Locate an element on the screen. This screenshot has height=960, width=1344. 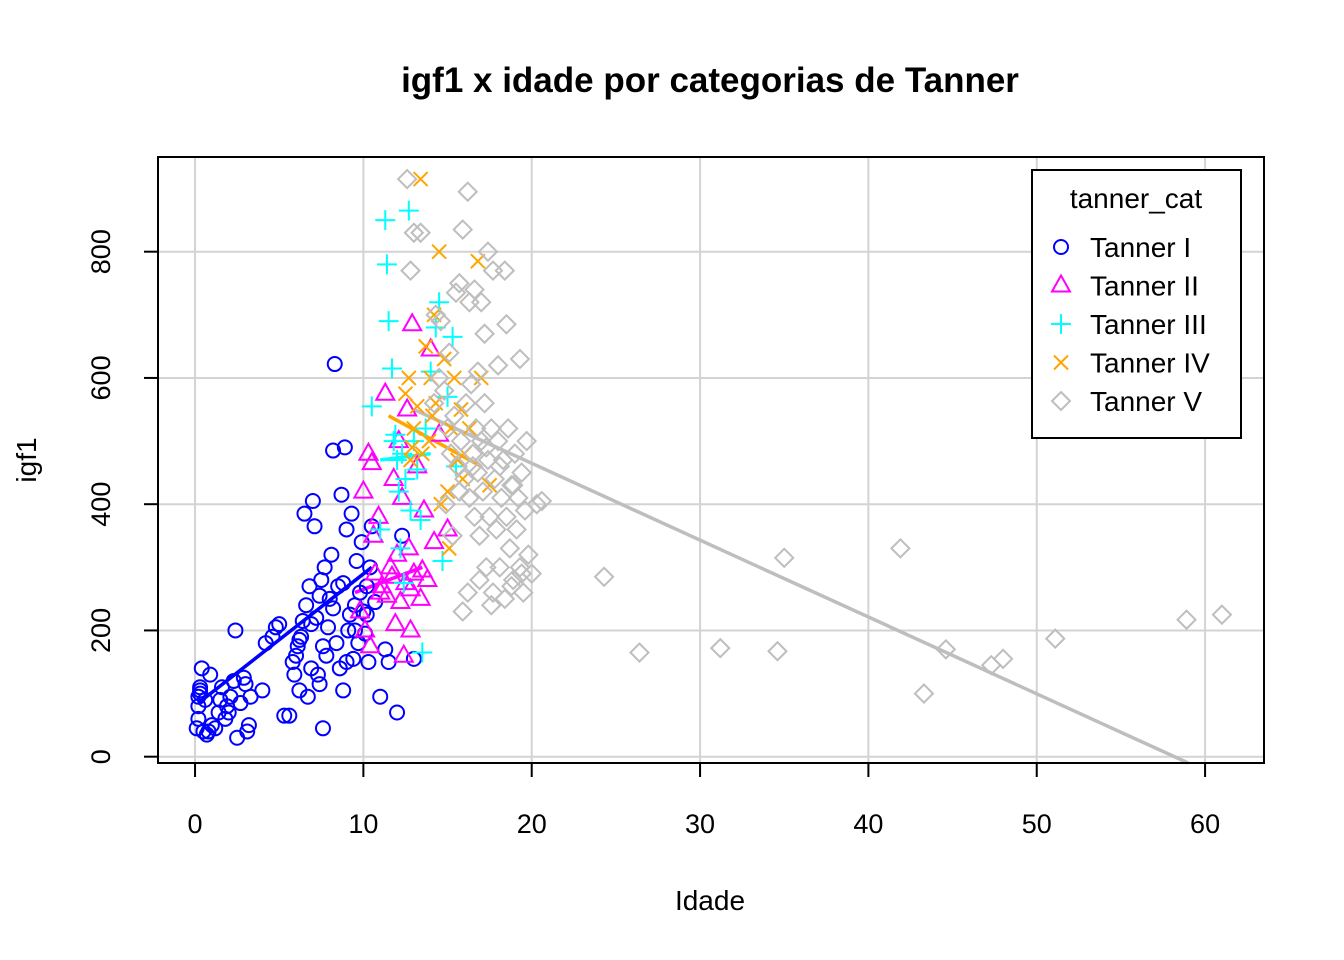
legend-box is located at coordinates (1136, 304).